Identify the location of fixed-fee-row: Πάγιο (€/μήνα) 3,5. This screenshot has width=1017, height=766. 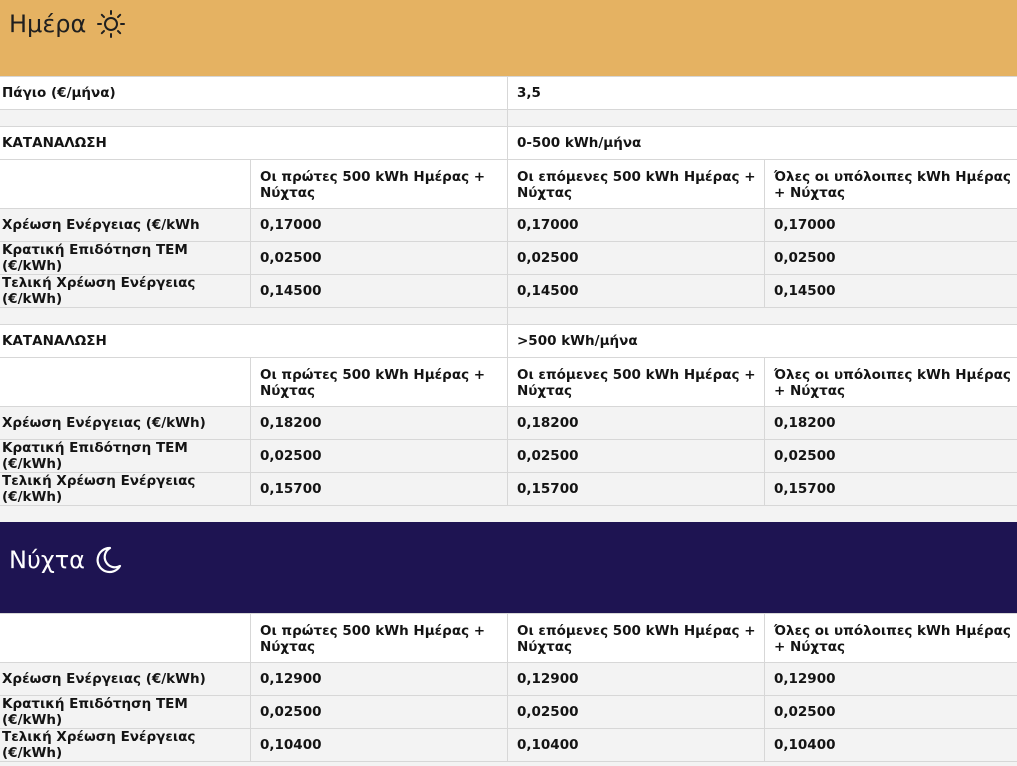
(508, 93).